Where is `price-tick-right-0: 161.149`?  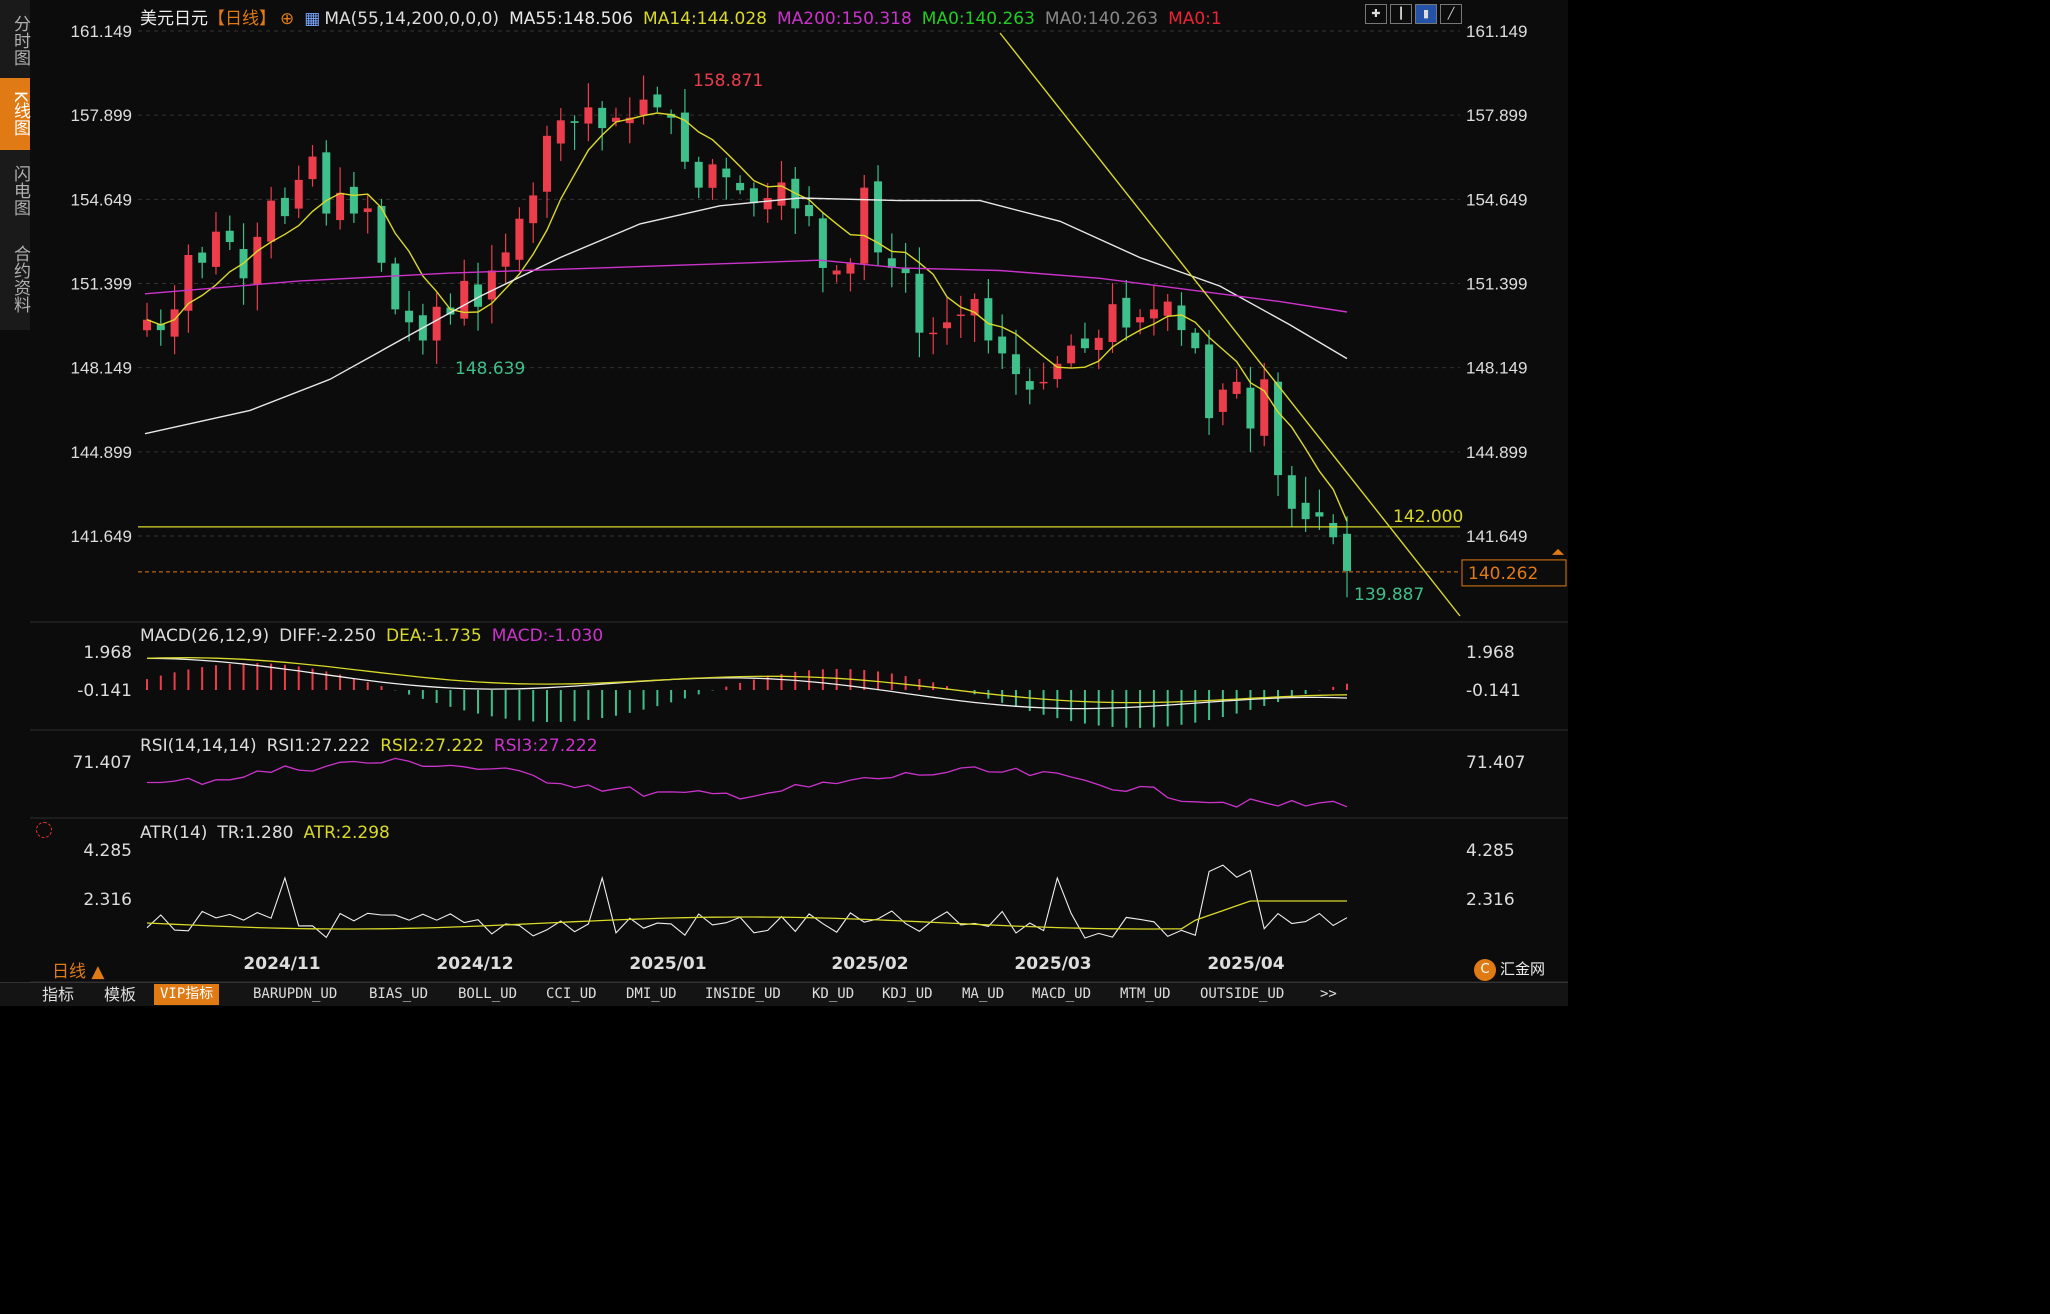
price-tick-right-0: 161.149 is located at coordinates (1496, 31).